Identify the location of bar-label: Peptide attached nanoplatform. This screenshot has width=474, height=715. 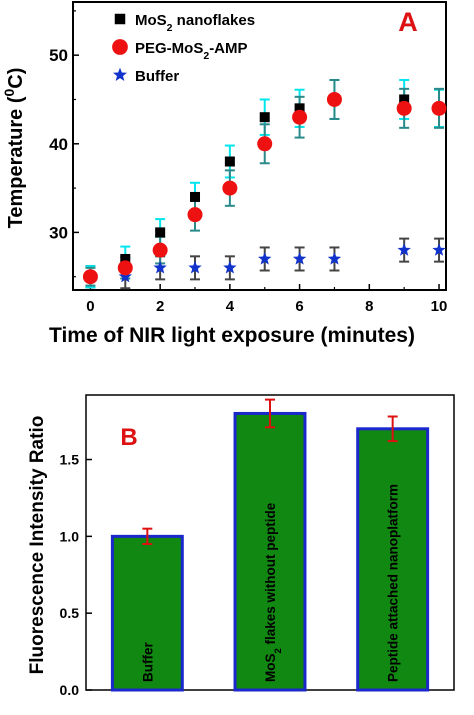
(393, 583).